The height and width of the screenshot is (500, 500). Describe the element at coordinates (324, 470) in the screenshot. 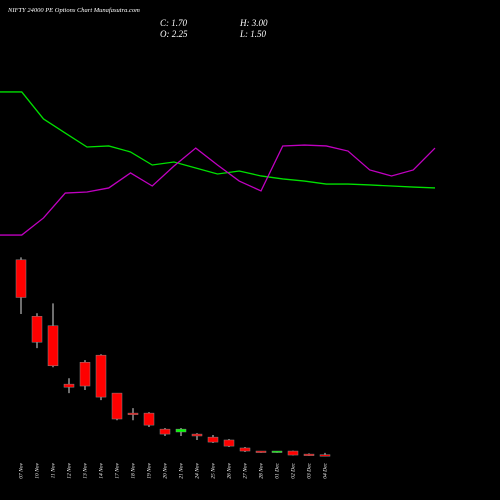

I see `x-tick-label: 04 Dec` at that location.